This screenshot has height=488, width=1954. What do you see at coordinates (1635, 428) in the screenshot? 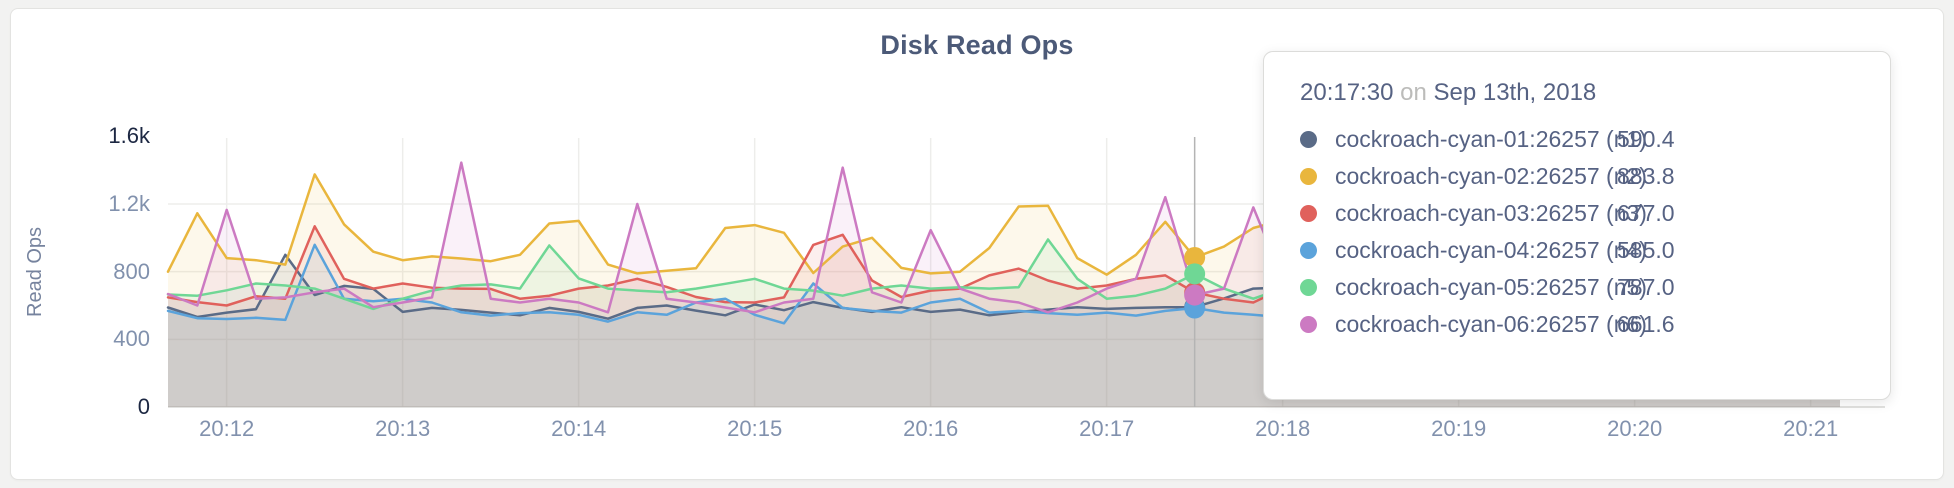
I see `x-tick-label: 20:20` at bounding box center [1635, 428].